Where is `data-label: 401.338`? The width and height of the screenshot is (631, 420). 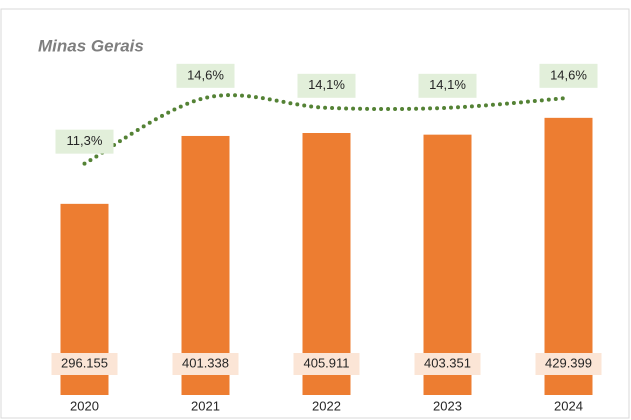 data-label: 401.338 is located at coordinates (205, 362).